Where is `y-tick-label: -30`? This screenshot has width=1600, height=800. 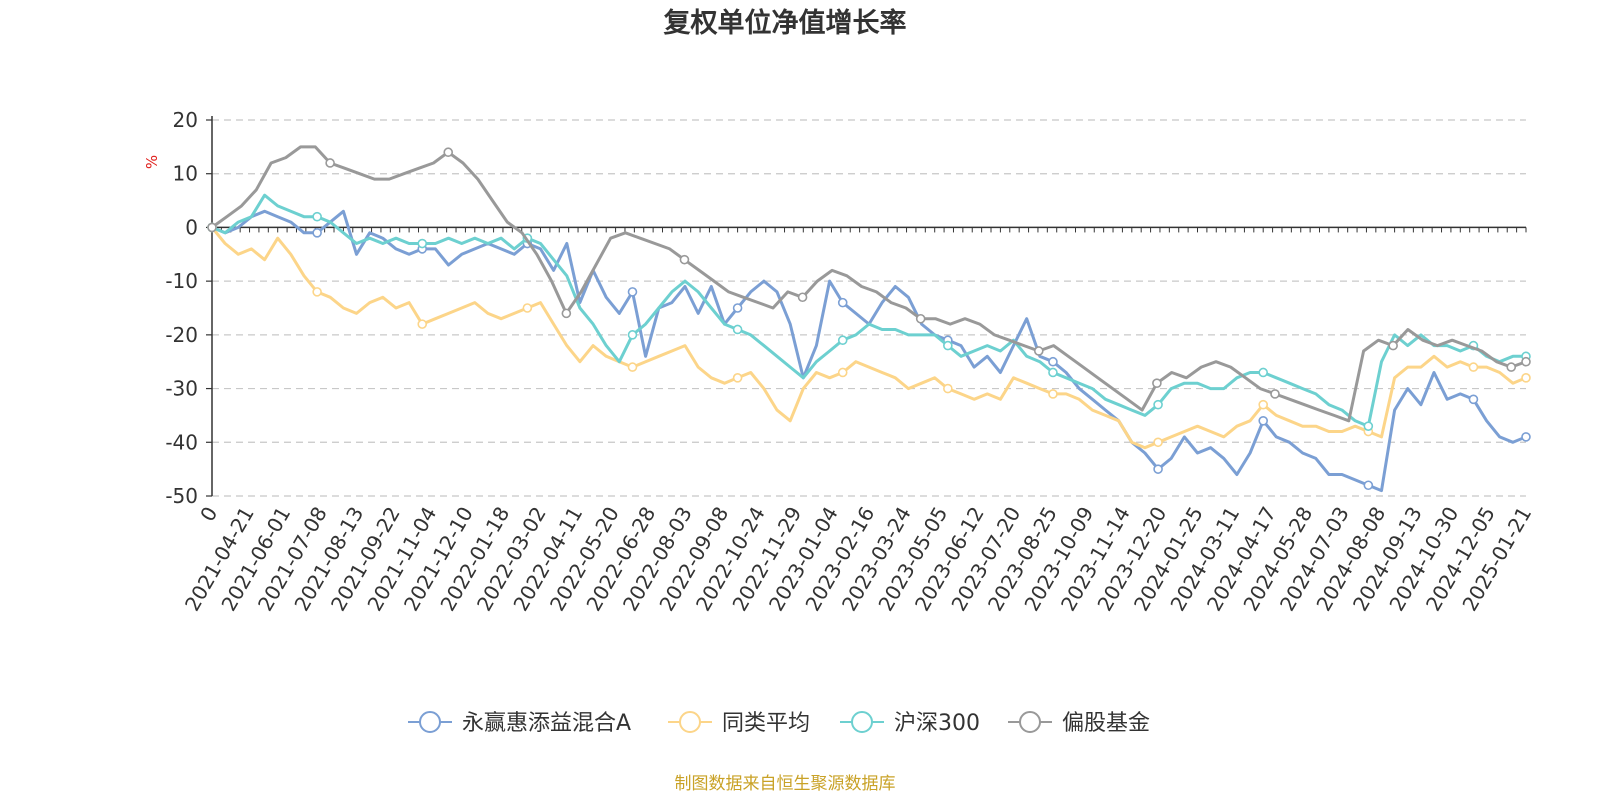
y-tick-label: -30 is located at coordinates (181, 389).